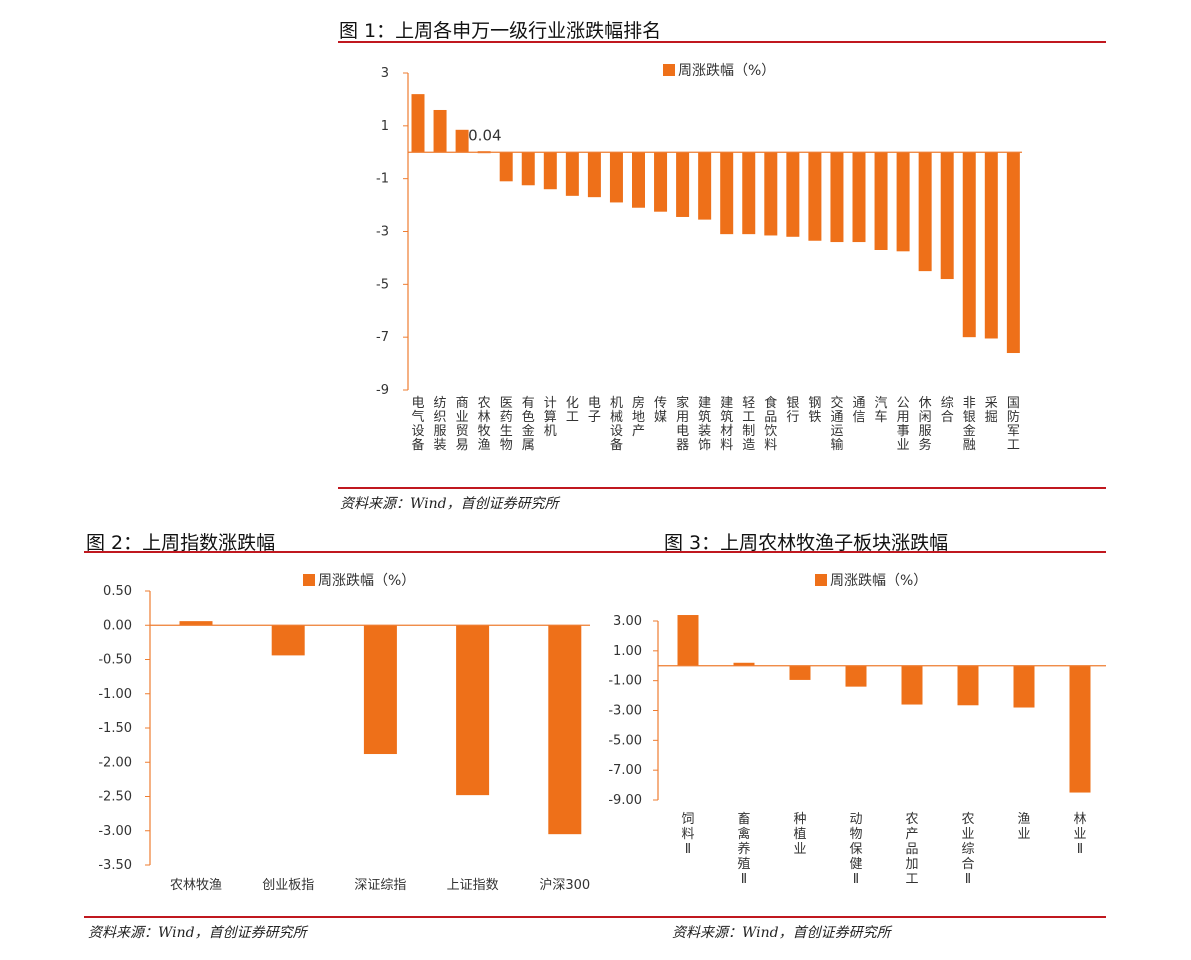 This screenshot has height=960, width=1191. What do you see at coordinates (500, 31) in the screenshot?
I see `fig1-title: 图 1：上周各申万一级行业涨跌幅排名` at bounding box center [500, 31].